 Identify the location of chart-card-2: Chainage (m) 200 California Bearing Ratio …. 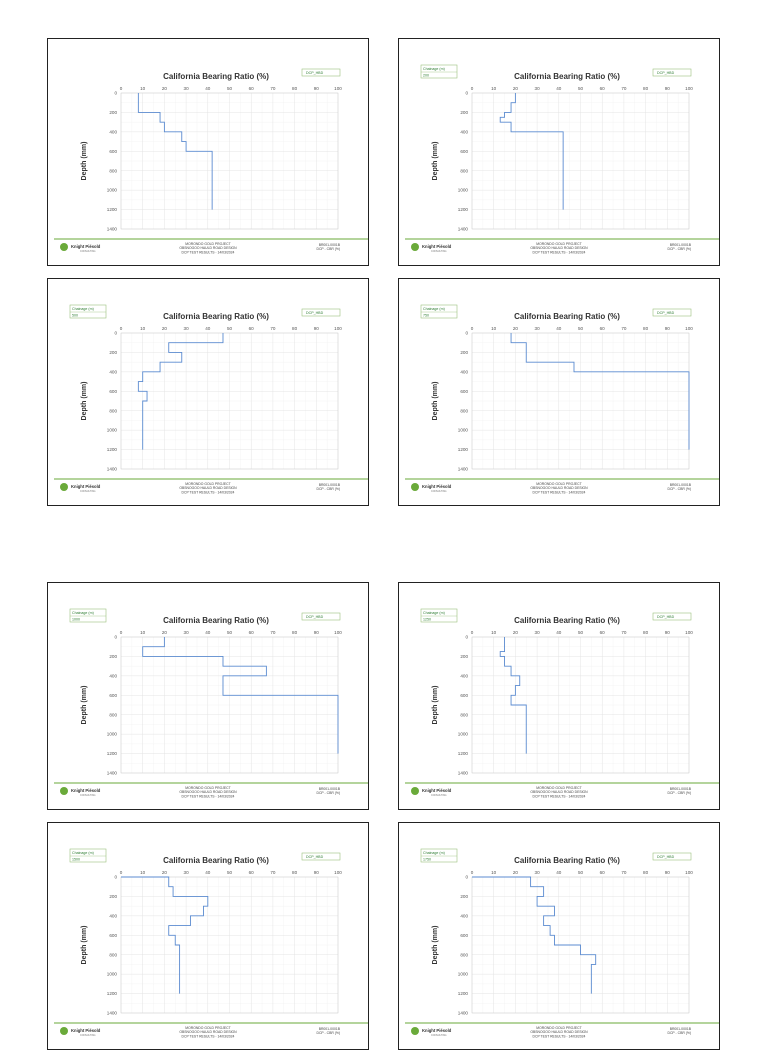
(559, 152).